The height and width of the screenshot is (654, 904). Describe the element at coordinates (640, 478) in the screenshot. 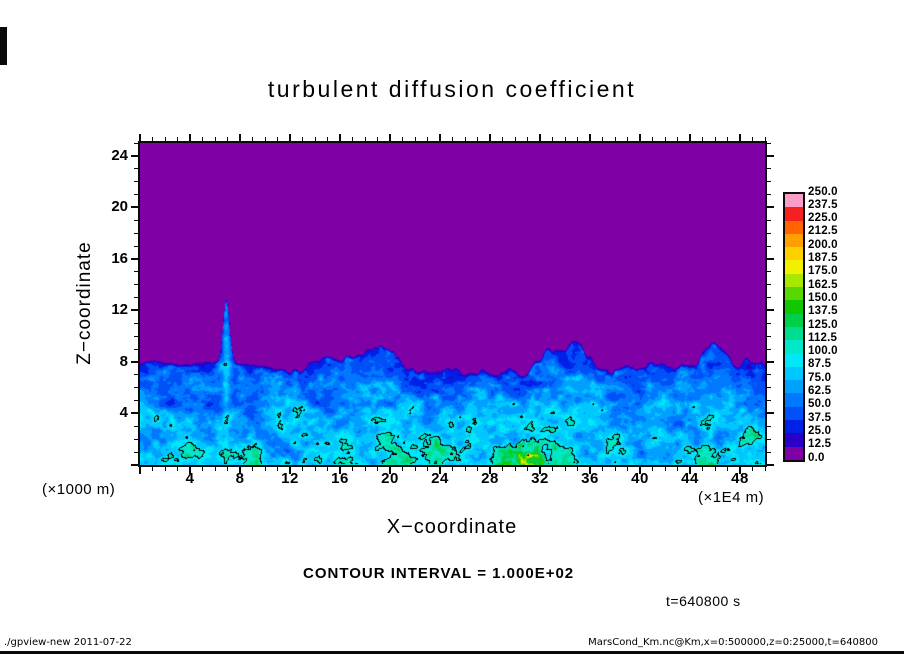

I see `x-tick-label: 40` at that location.